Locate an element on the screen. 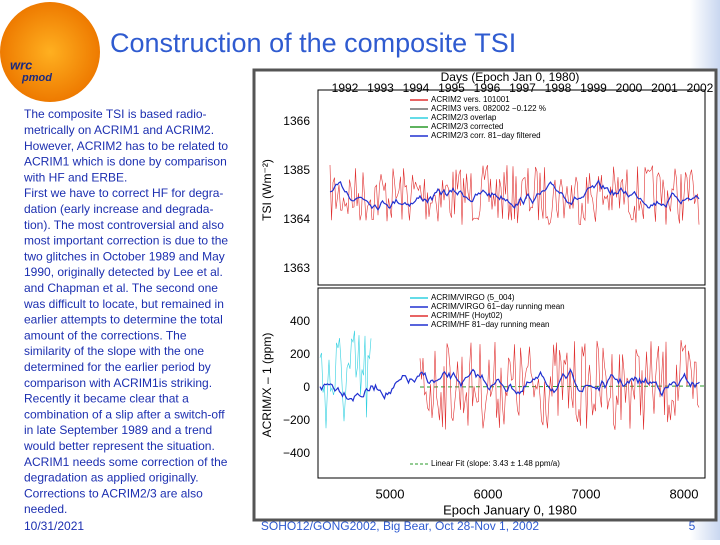 This screenshot has height=545, width=720. top-tick-label: 2001 is located at coordinates (664, 88).